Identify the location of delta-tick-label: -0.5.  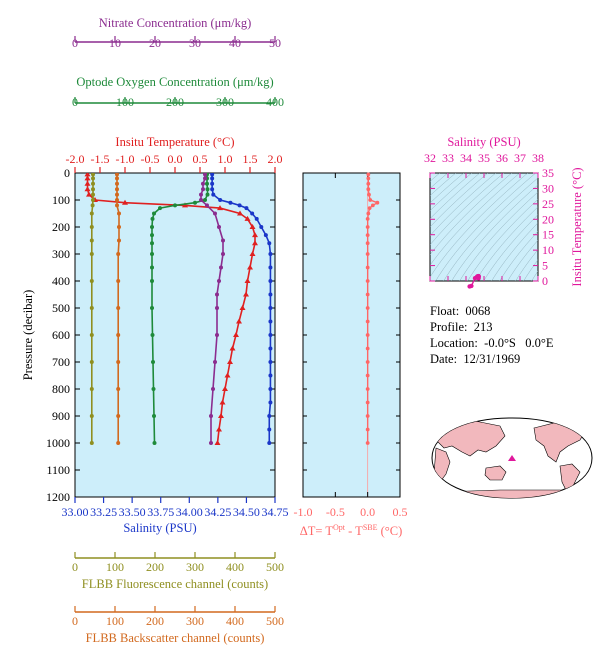
(335, 512).